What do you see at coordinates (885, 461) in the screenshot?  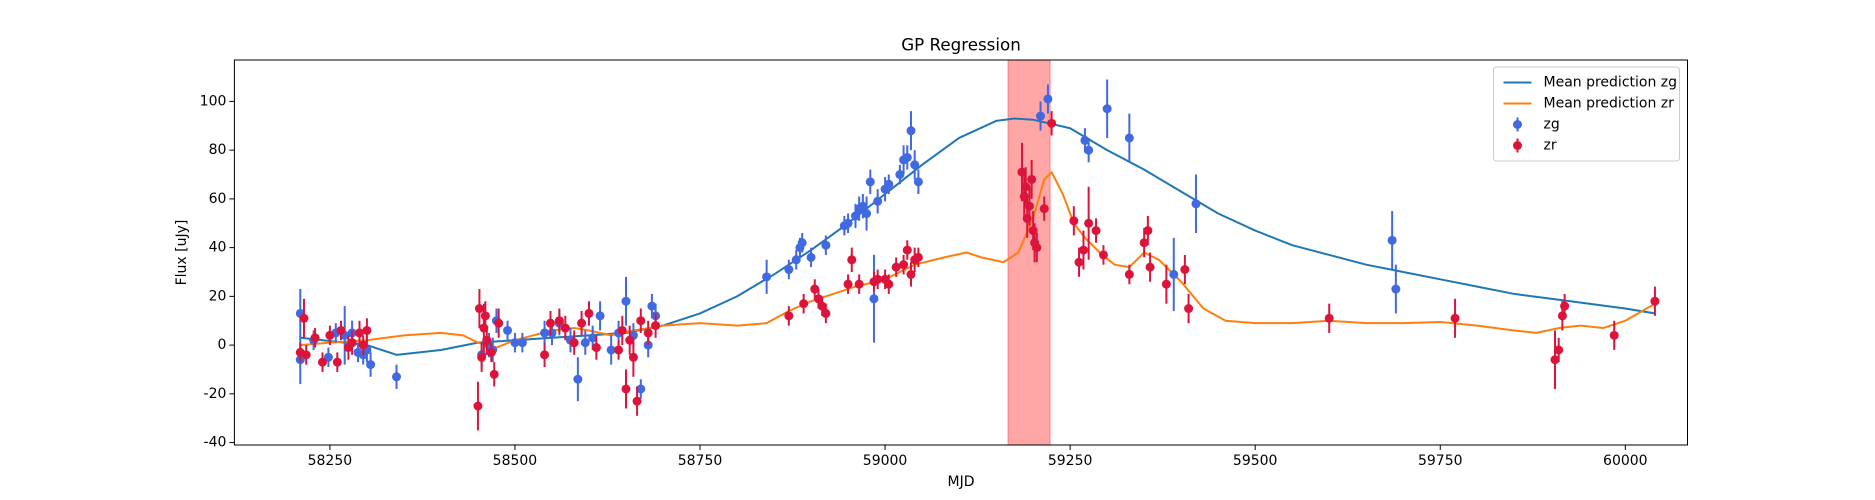 I see `x-tick-label: 59000` at bounding box center [885, 461].